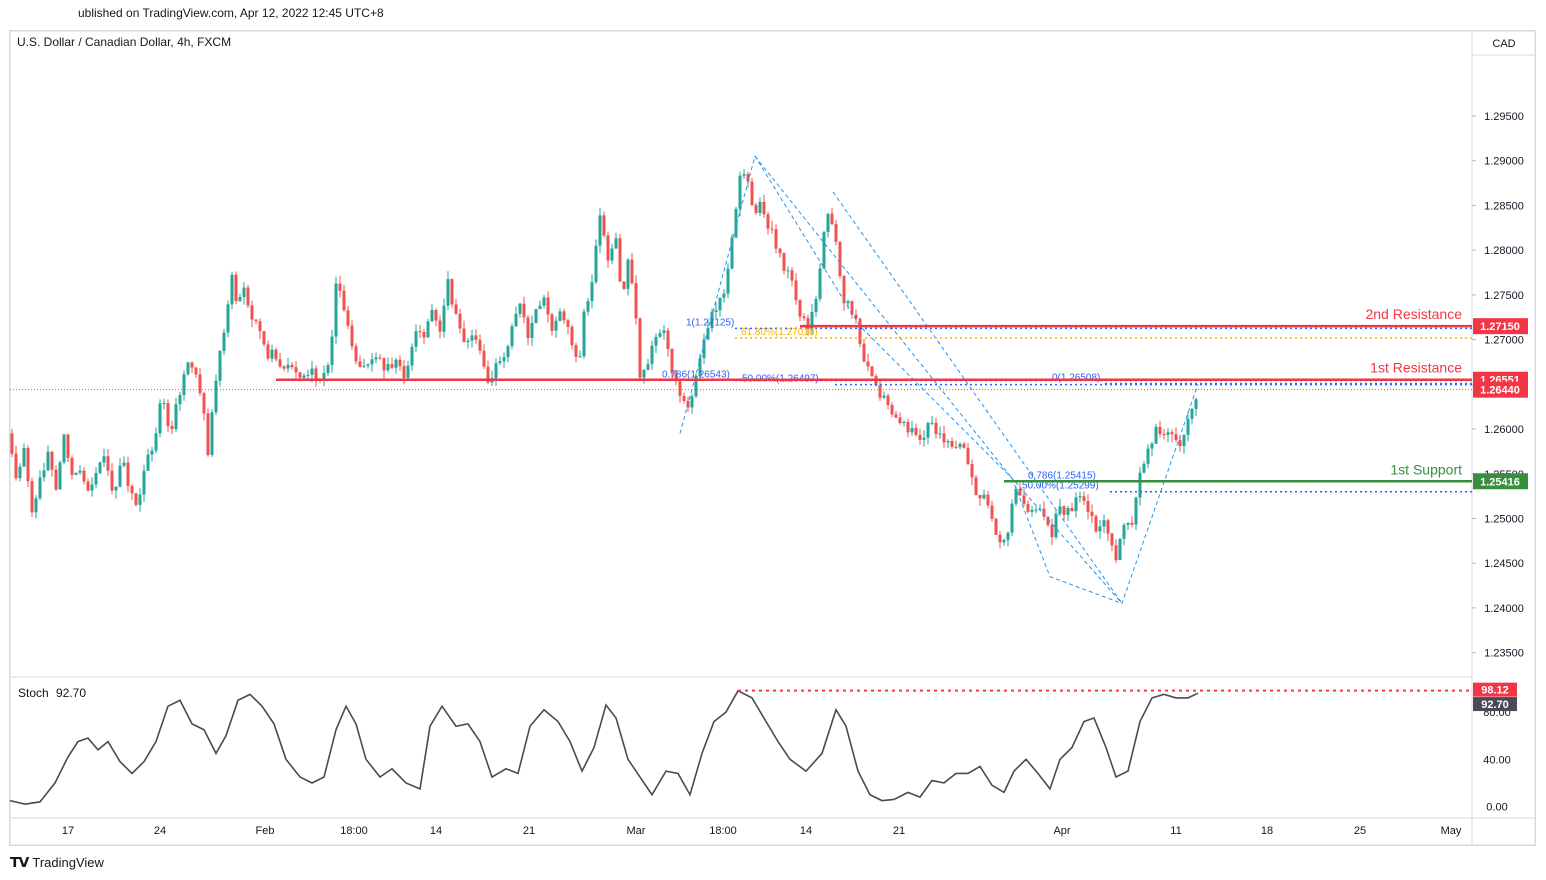  What do you see at coordinates (57, 862) in the screenshot?
I see `tradingview-brand: 𝗧𝗩 TradingView` at bounding box center [57, 862].